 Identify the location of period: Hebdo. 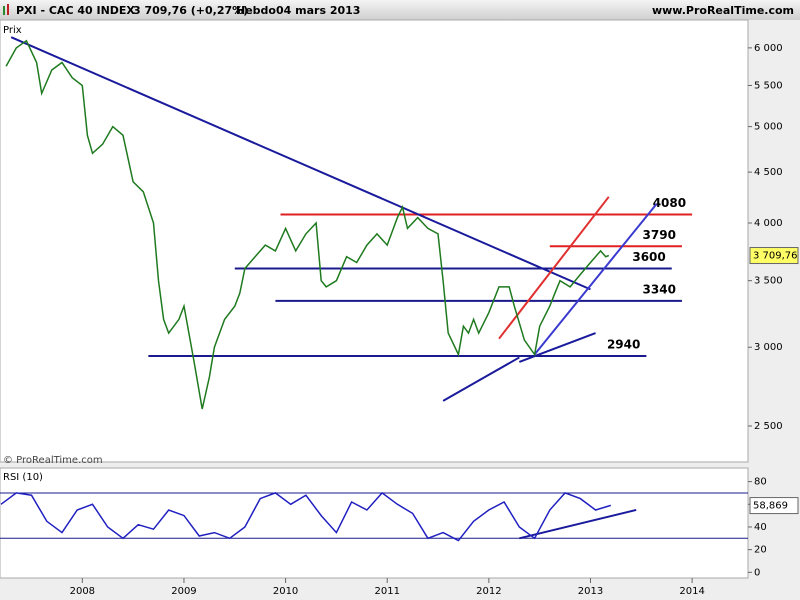
(256, 10).